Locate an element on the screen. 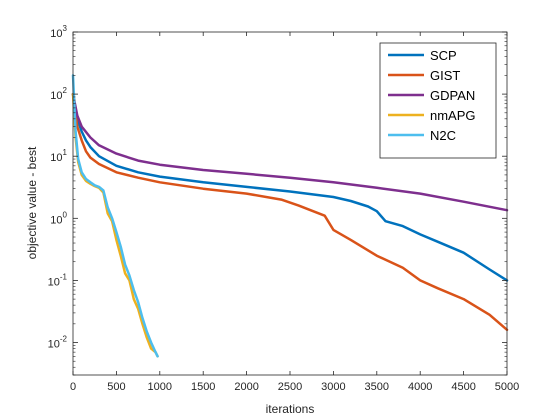 This screenshot has height=420, width=560. legend-label-scp: SCP is located at coordinates (443, 55).